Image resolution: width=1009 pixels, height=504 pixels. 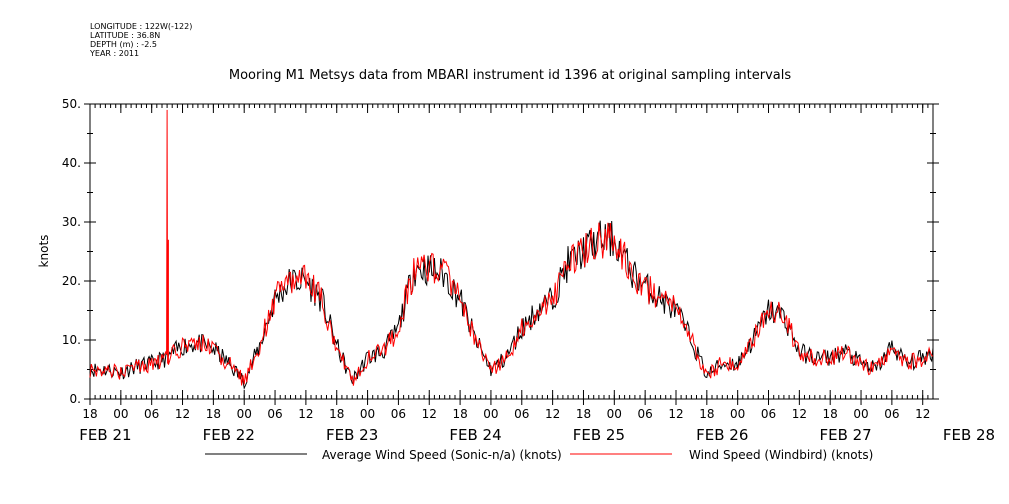 I want to click on y-tick-label: 10., so click(x=71, y=340).